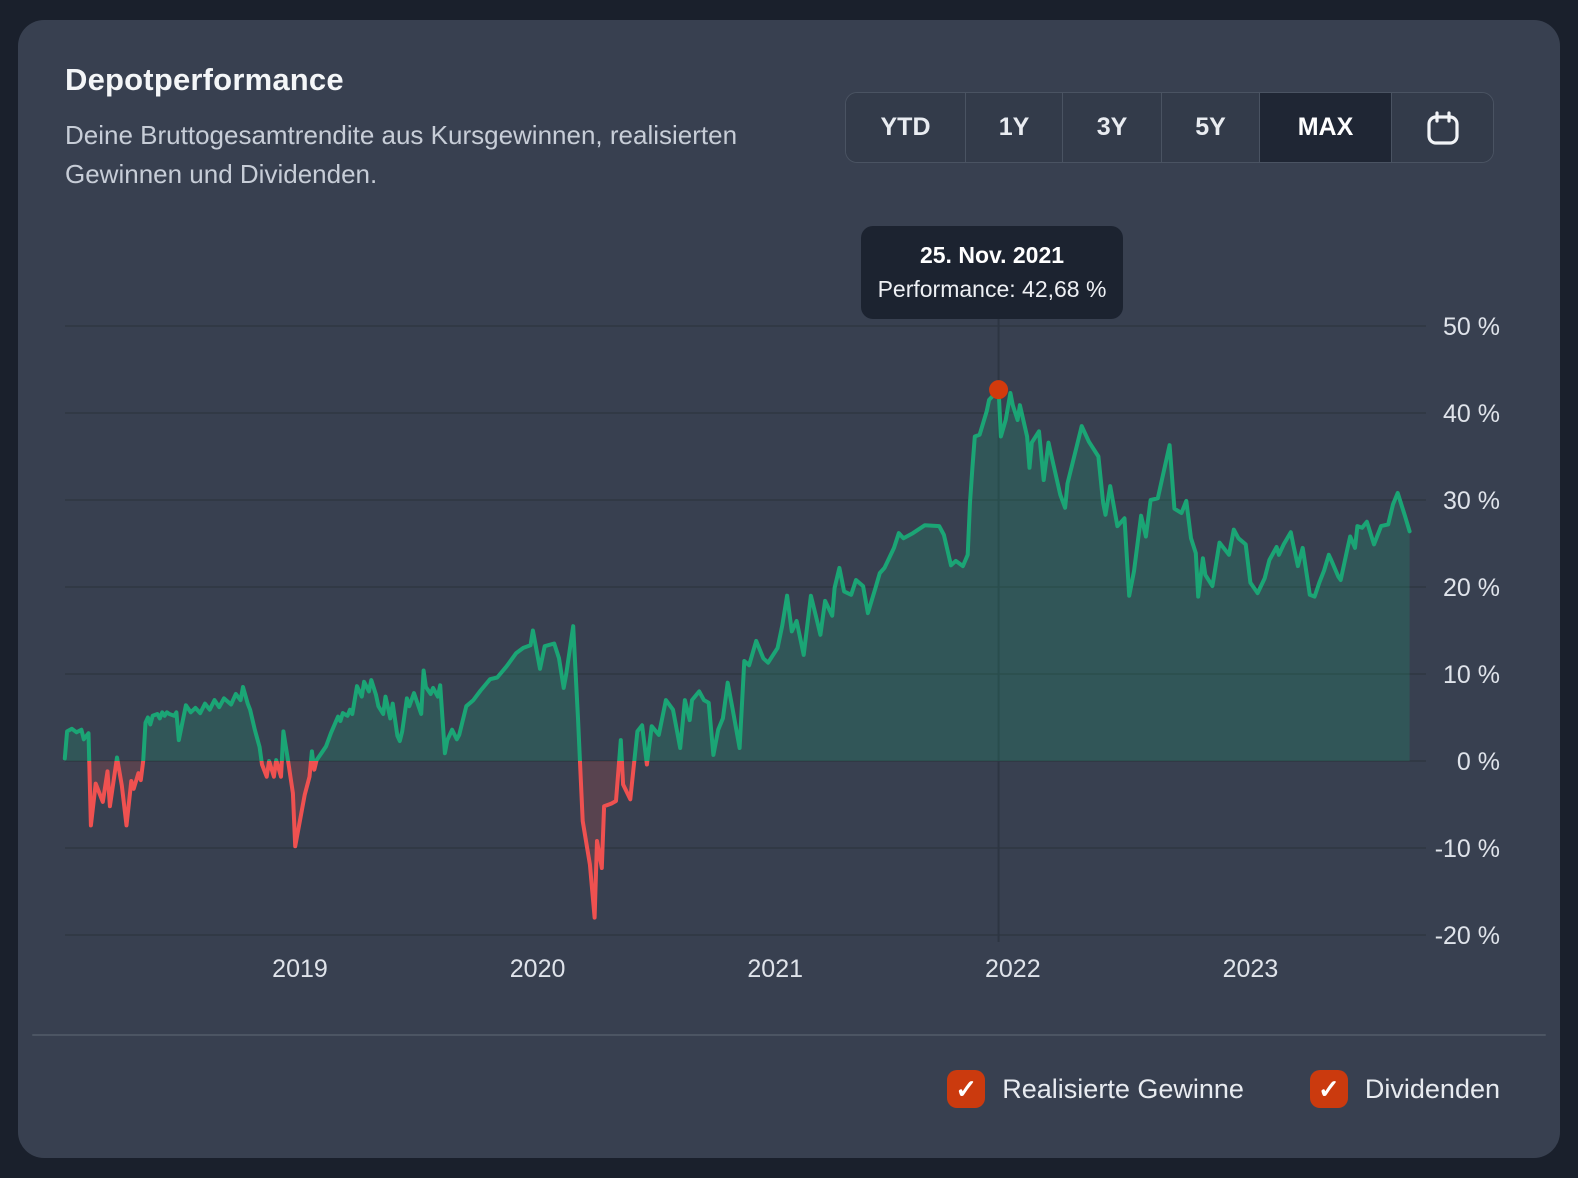  Describe the element at coordinates (992, 272) in the screenshot. I see `chart-tooltip: 25. Nov. 2021 Performance: 42,68 %` at that location.